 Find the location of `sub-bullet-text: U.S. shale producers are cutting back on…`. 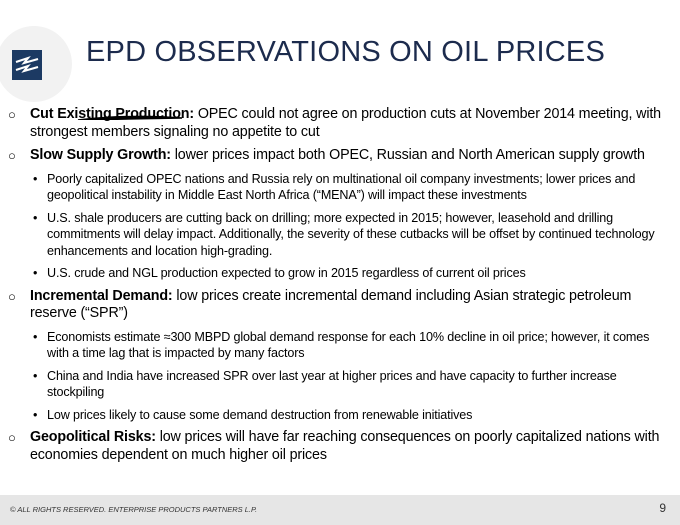

sub-bullet-text: U.S. shale producers are cutting back on… is located at coordinates (351, 234).